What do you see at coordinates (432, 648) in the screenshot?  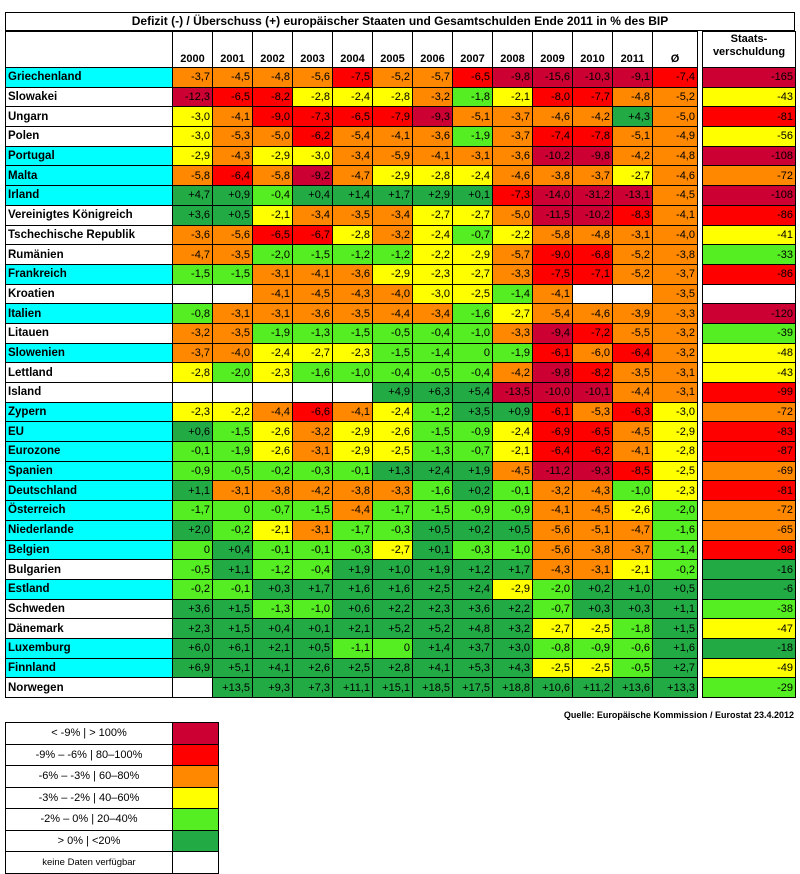 I see `deficit-cell: +1,4` at bounding box center [432, 648].